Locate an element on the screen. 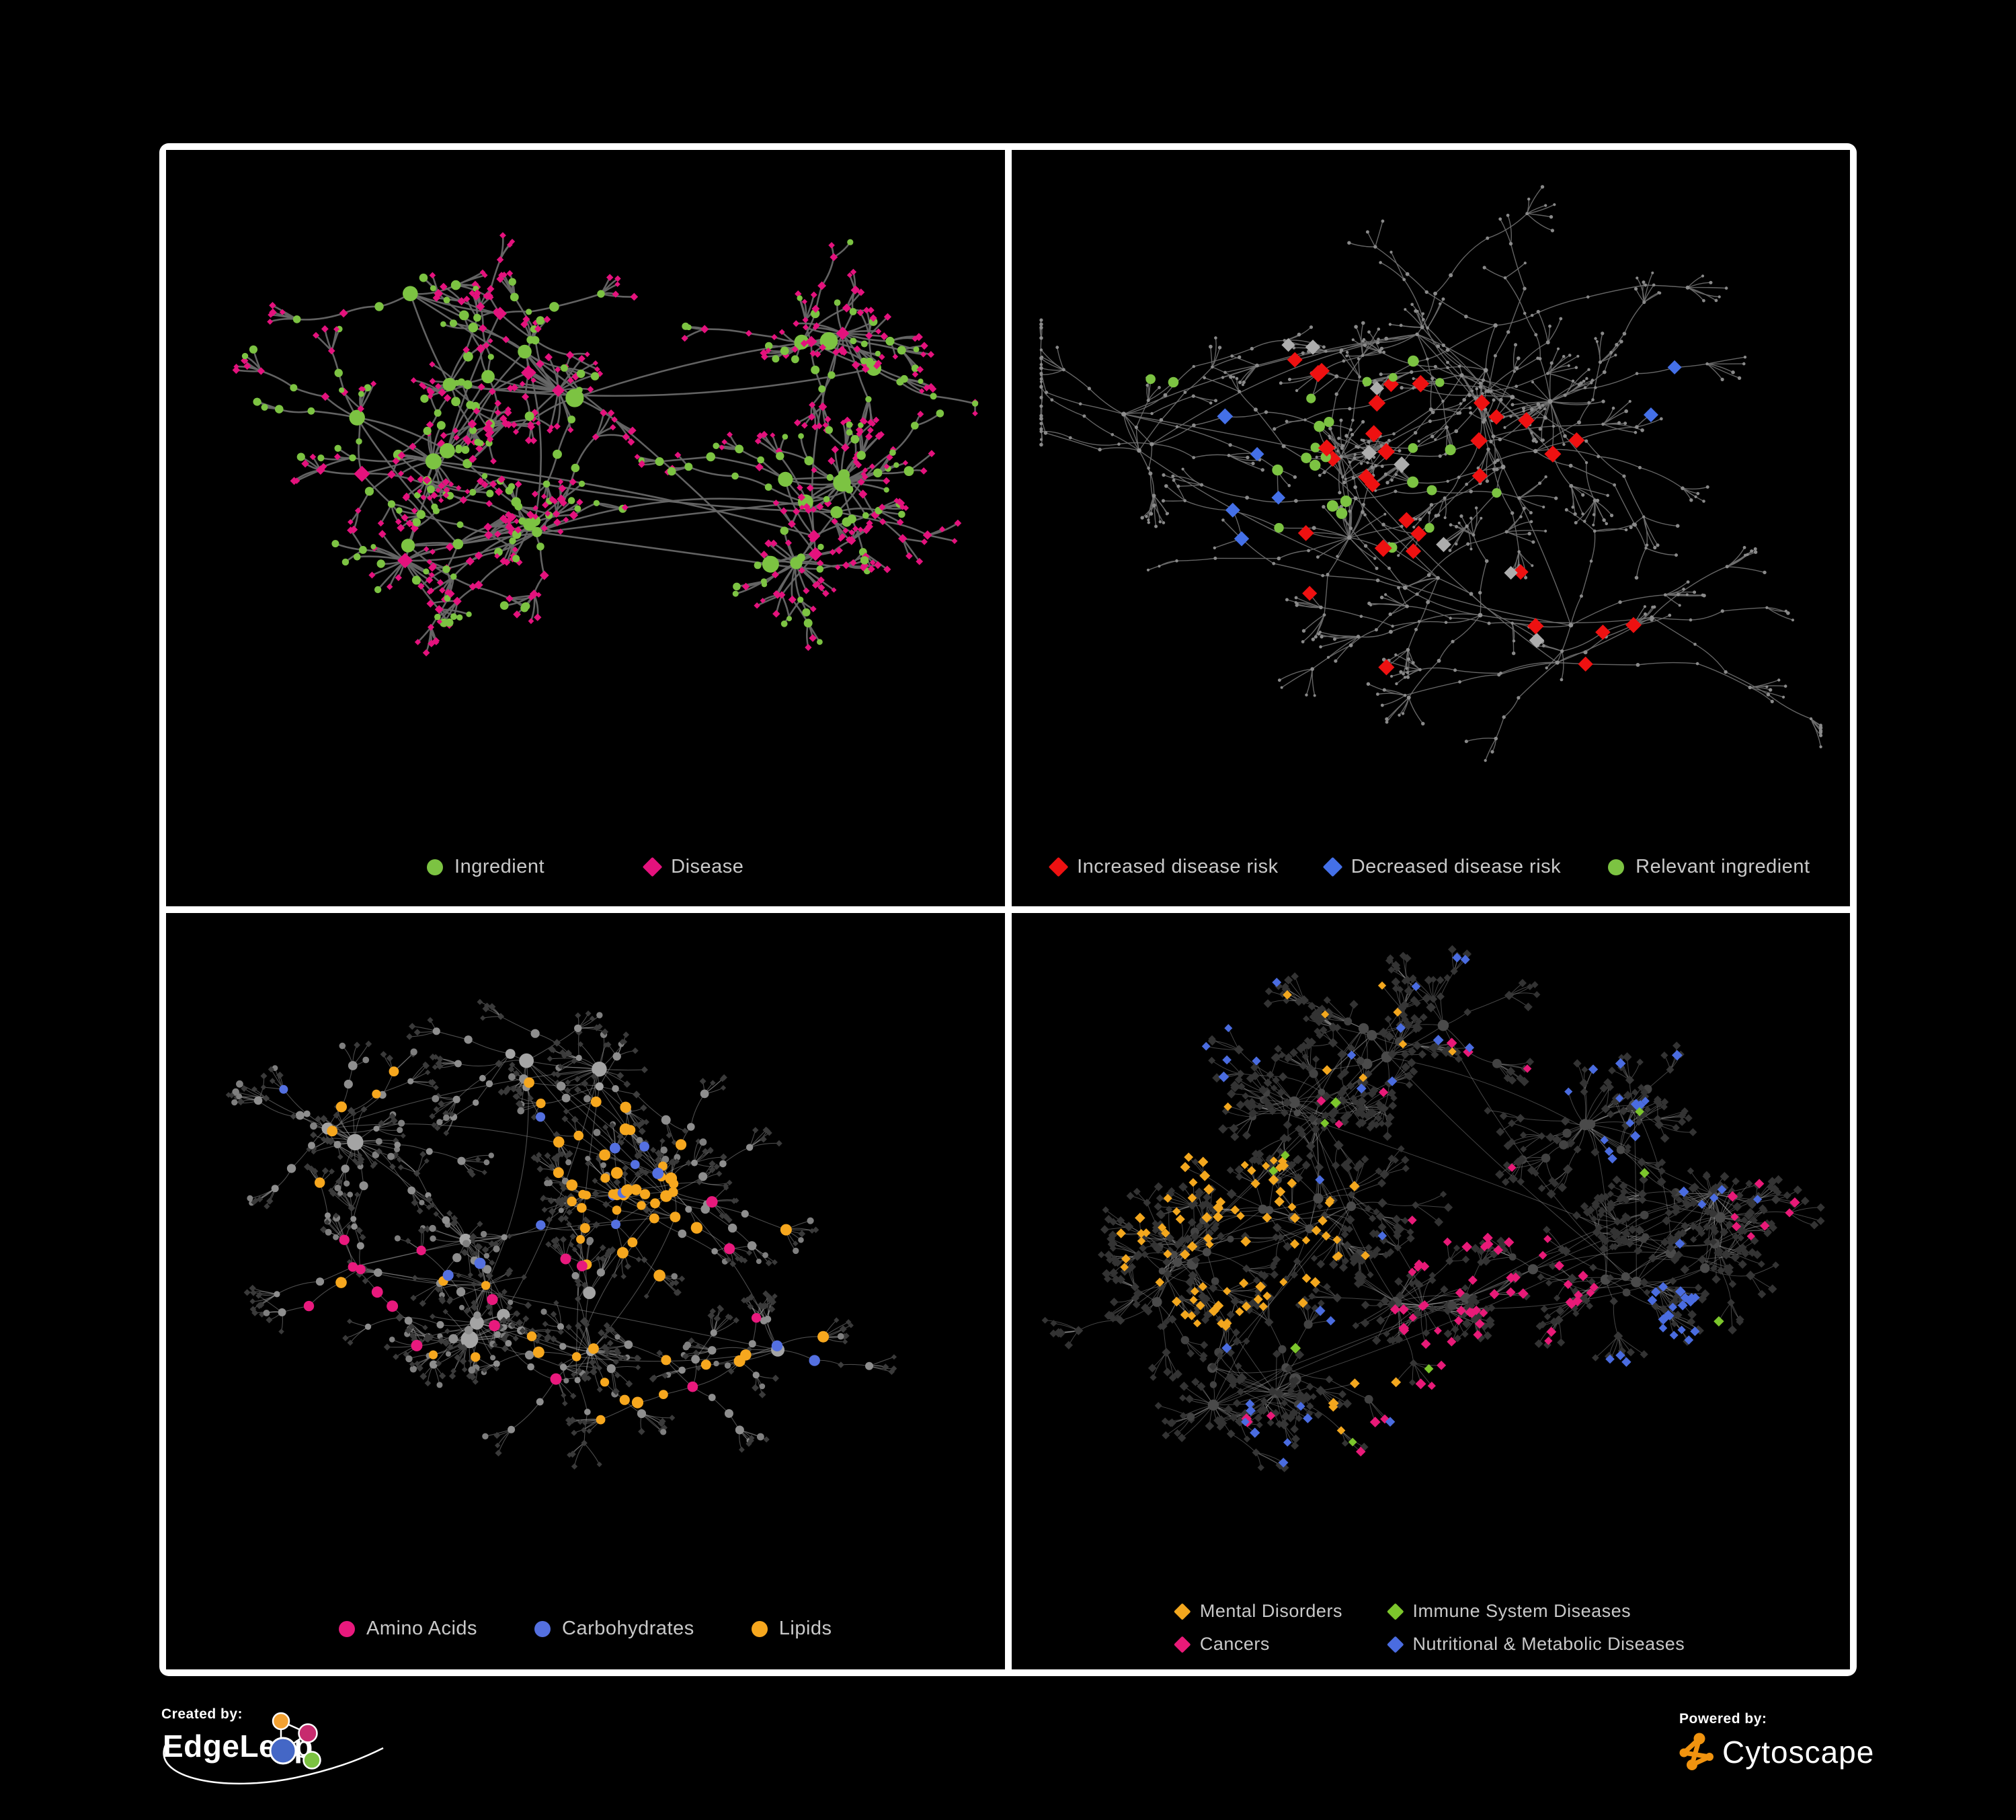  panel-legend: Amino Acids Carbohydrates Lipids is located at coordinates (585, 1629).